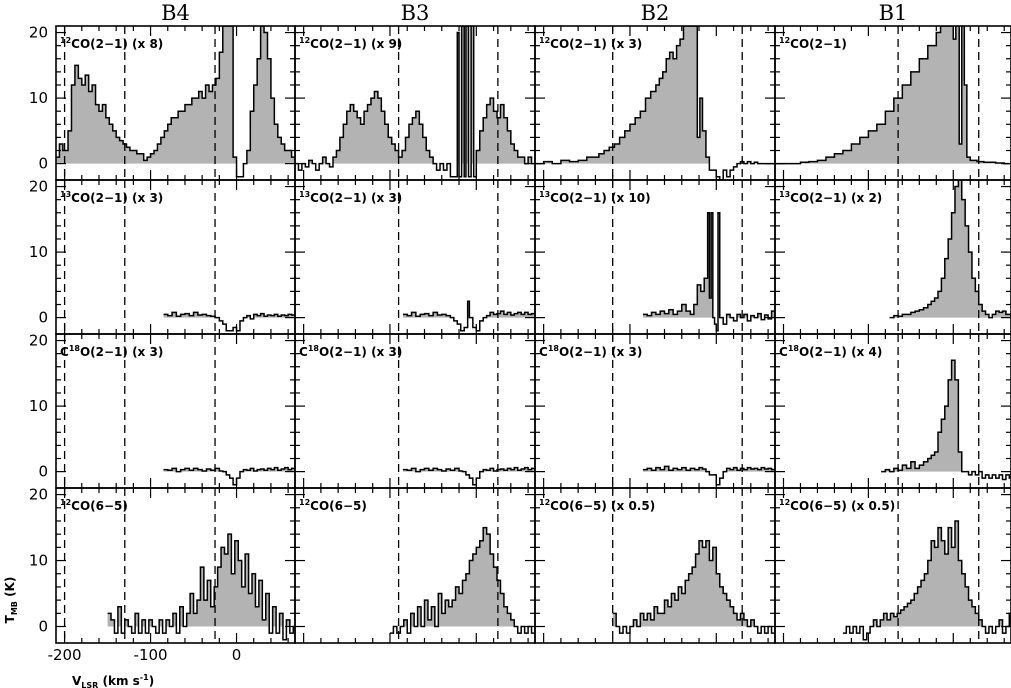 This screenshot has height=688, width=1011. Describe the element at coordinates (229, 315) in the screenshot. I see `panel-r1-c0-area` at that location.